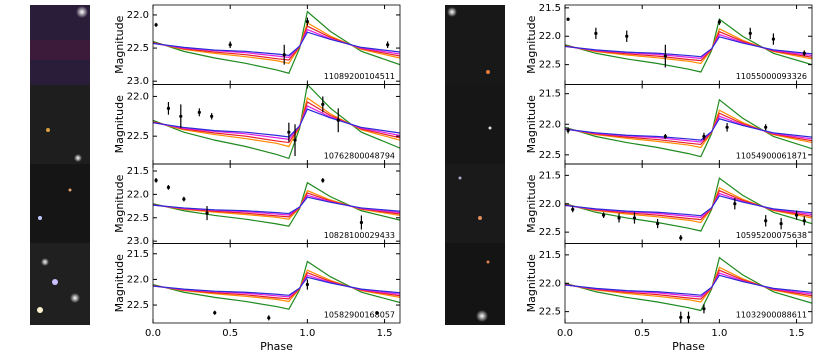 This screenshot has width=830, height=354. What do you see at coordinates (138, 241) in the screenshot?
I see `y-tick-label: 23.0` at bounding box center [138, 241].